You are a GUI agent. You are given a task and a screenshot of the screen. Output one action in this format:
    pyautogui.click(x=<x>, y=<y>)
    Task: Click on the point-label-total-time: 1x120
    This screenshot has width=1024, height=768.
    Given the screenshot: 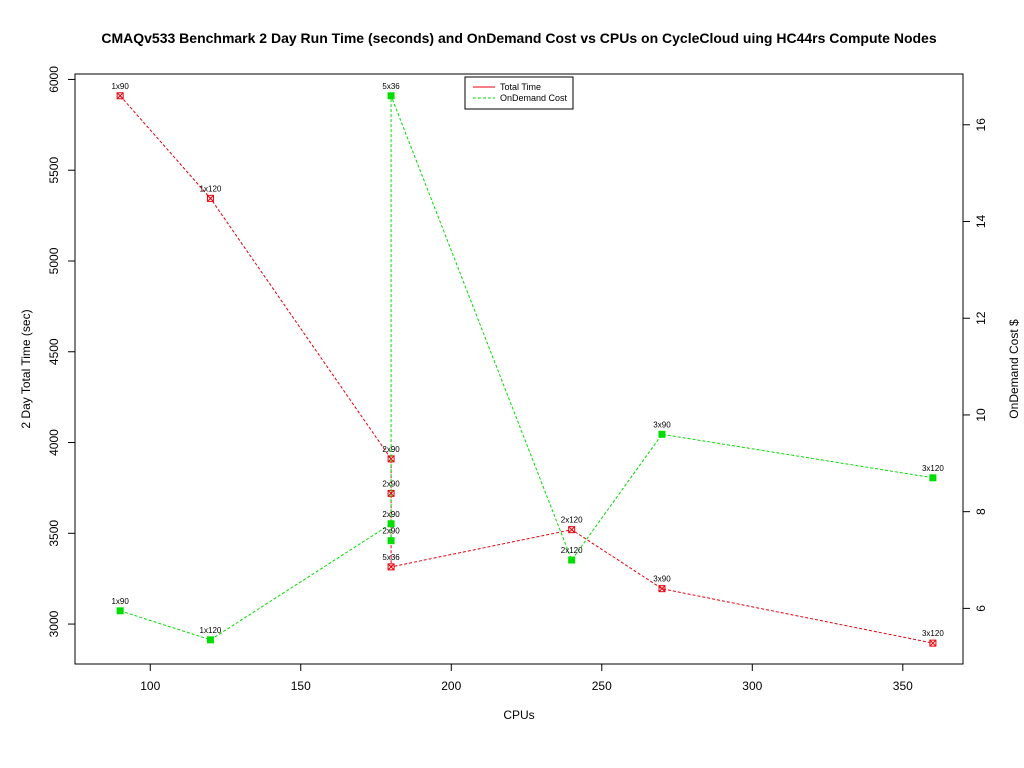 What is the action you would take?
    pyautogui.click(x=211, y=188)
    